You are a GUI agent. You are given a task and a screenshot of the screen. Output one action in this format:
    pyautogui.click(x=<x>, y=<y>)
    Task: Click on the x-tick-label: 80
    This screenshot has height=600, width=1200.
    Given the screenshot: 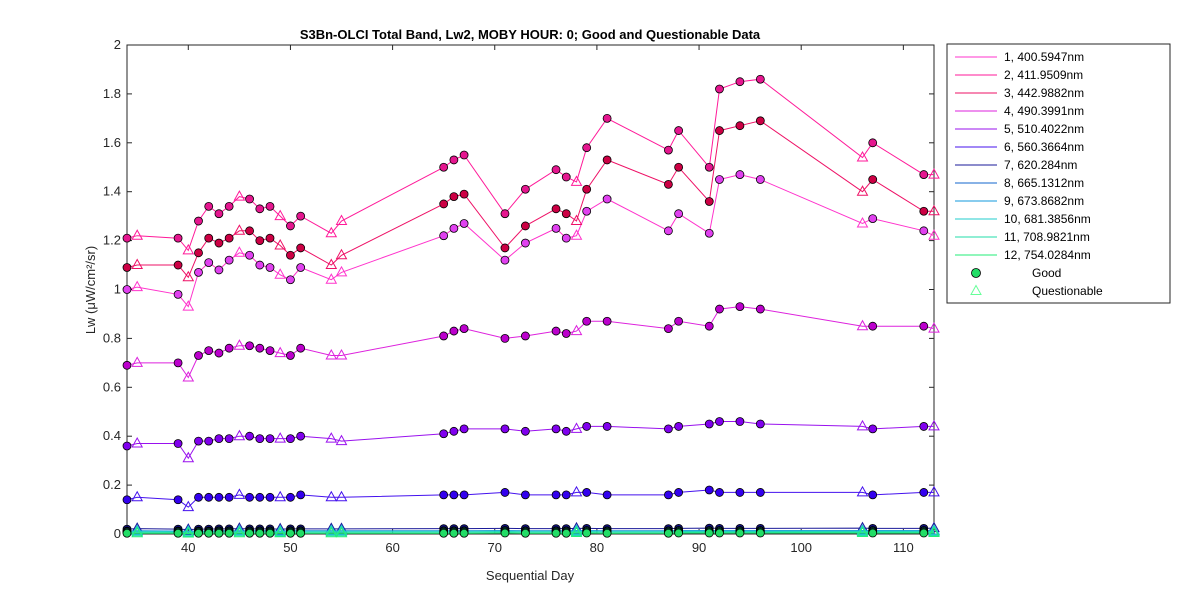 What is the action you would take?
    pyautogui.click(x=597, y=547)
    